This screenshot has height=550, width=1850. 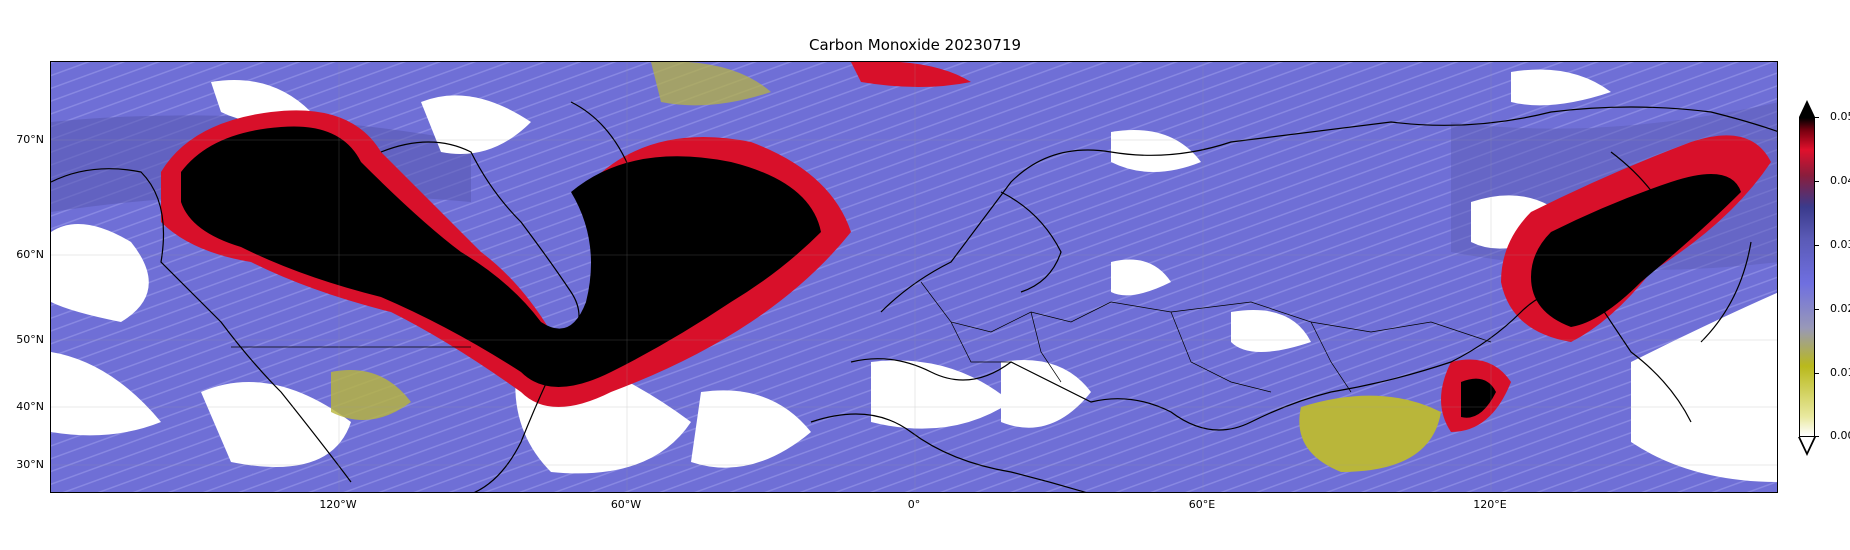 I want to click on lon-label-0: 0°, so click(x=914, y=504).